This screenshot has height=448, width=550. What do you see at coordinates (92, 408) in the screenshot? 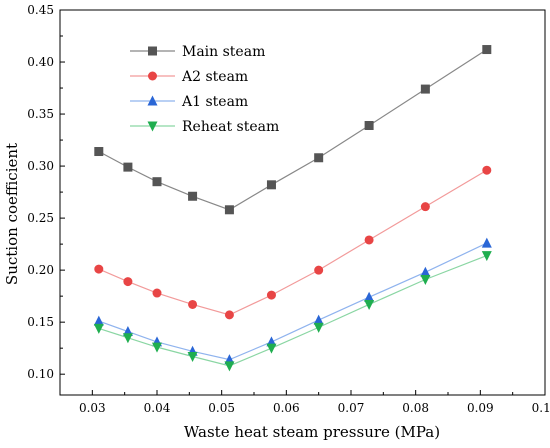
I see `x-tick-label: 0.03` at bounding box center [92, 408].